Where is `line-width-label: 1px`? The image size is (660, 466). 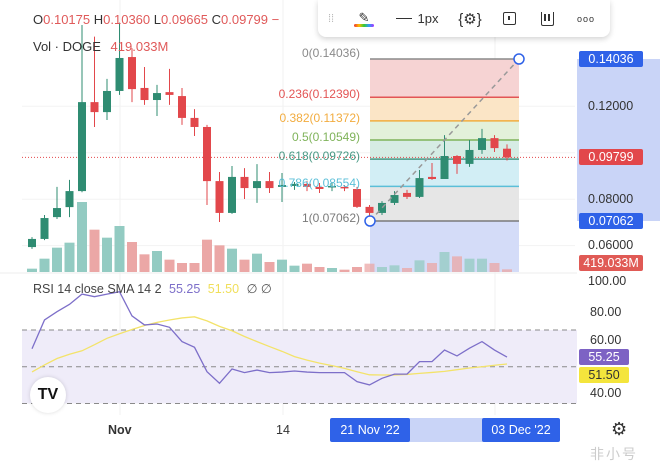
line-width-label: 1px is located at coordinates (428, 18).